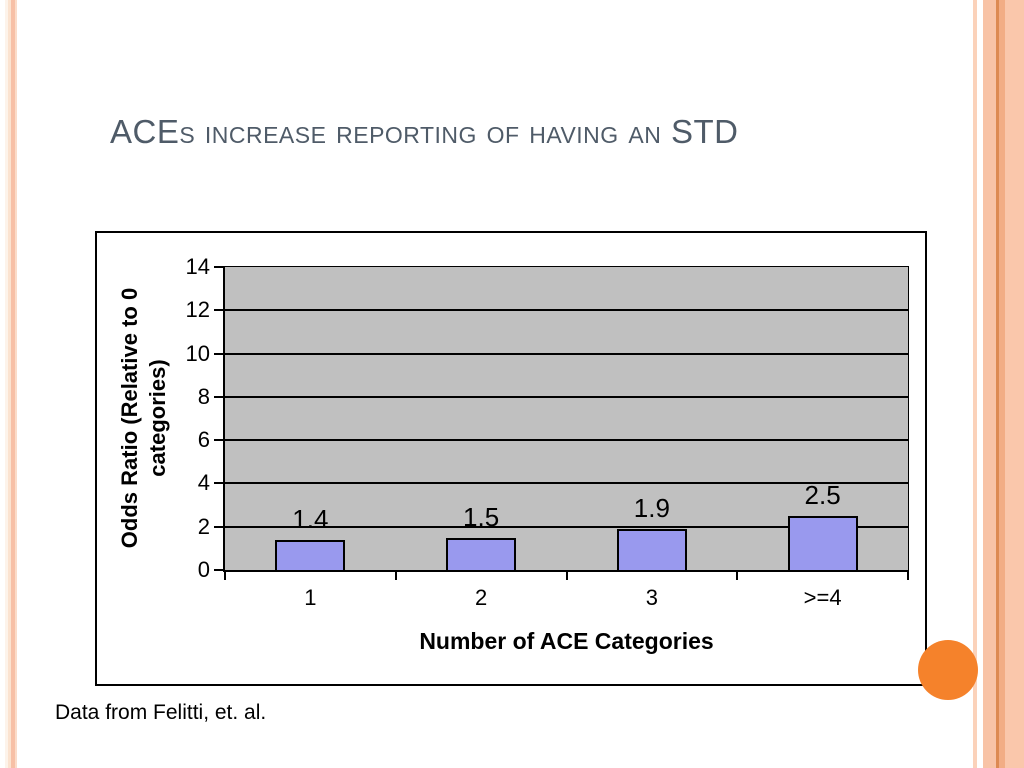 The width and height of the screenshot is (1024, 768). I want to click on bar-value-label: 1.5, so click(481, 516).